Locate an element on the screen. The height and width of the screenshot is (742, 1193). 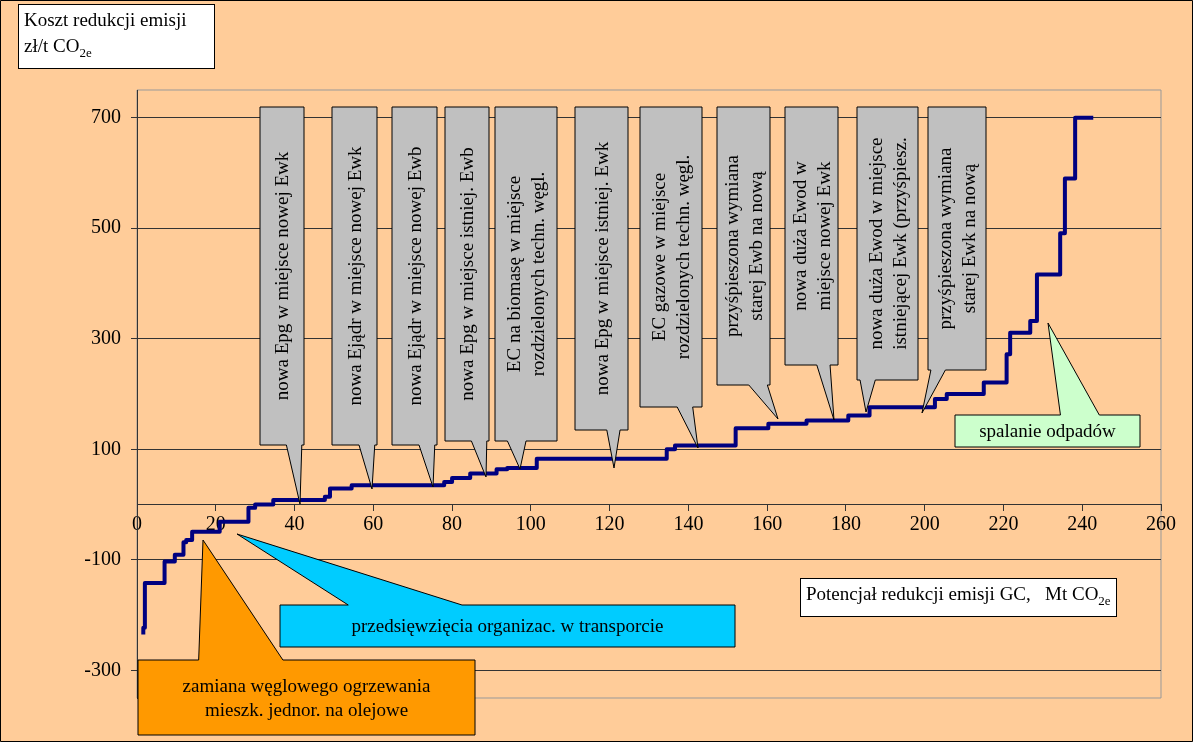
speech-bubble: nowa duża Ewod w miejsce istniejącej Ewk (przyśpiesz. is located at coordinates (887, 259).